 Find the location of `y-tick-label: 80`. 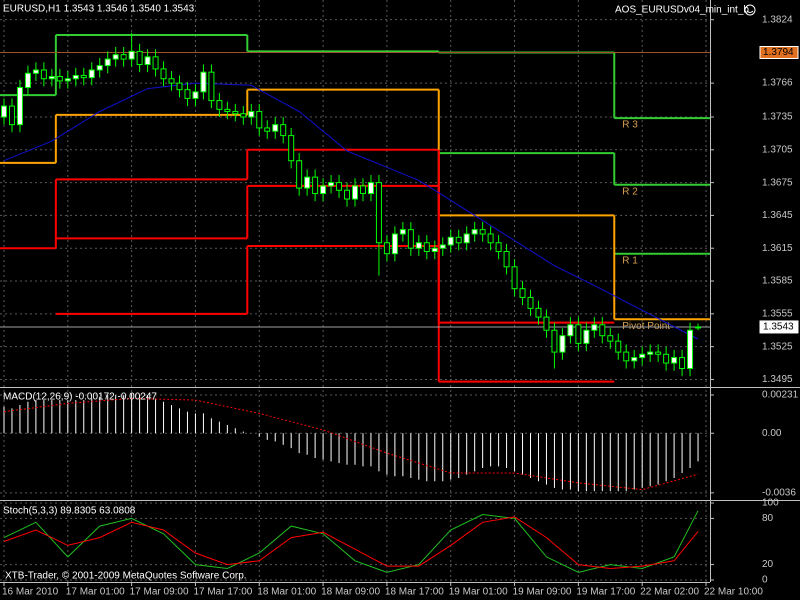

y-tick-label: 80 is located at coordinates (768, 518).